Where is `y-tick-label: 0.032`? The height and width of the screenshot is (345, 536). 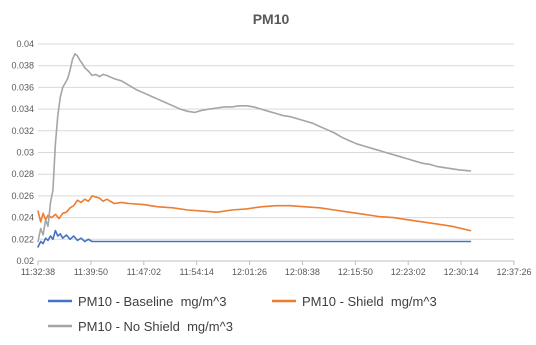
y-tick-label: 0.032 is located at coordinates (22, 131).